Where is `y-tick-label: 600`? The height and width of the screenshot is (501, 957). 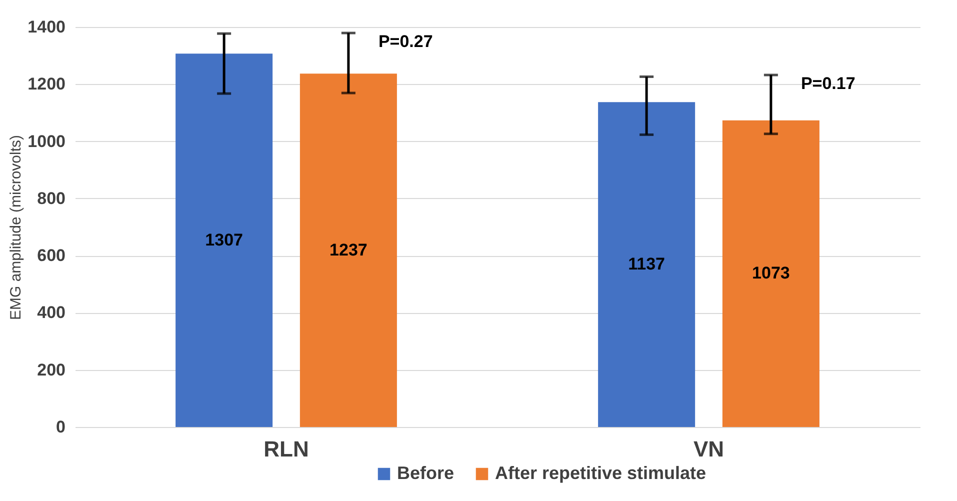
y-tick-label: 600 is located at coordinates (51, 256).